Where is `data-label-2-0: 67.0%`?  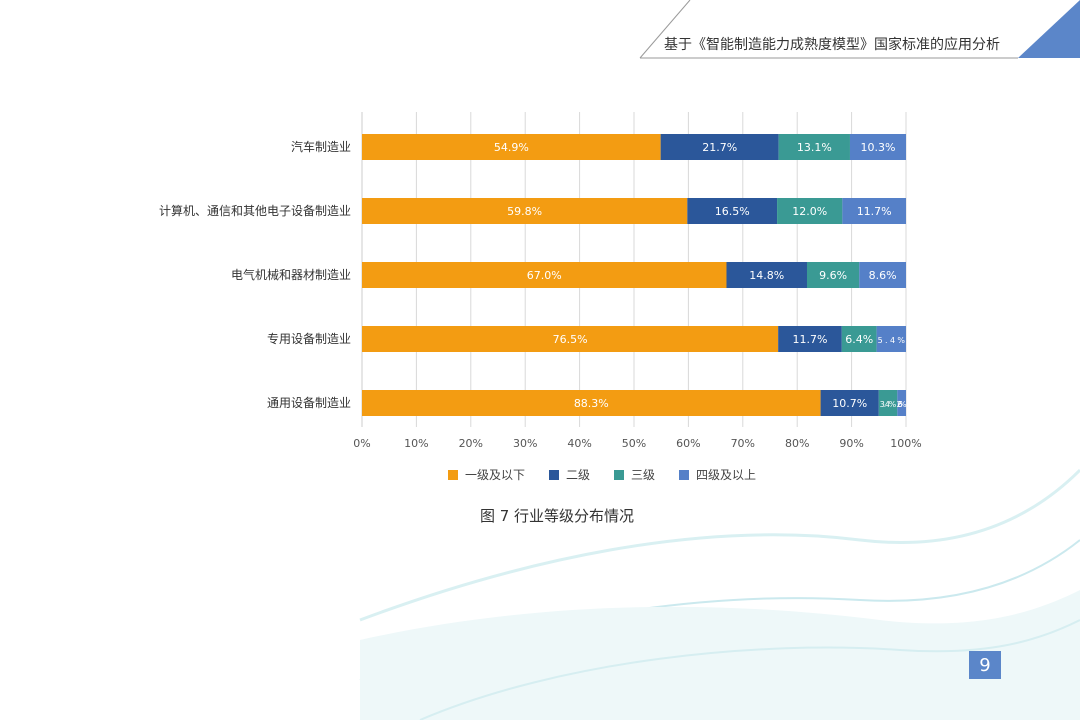 data-label-2-0: 67.0% is located at coordinates (544, 275).